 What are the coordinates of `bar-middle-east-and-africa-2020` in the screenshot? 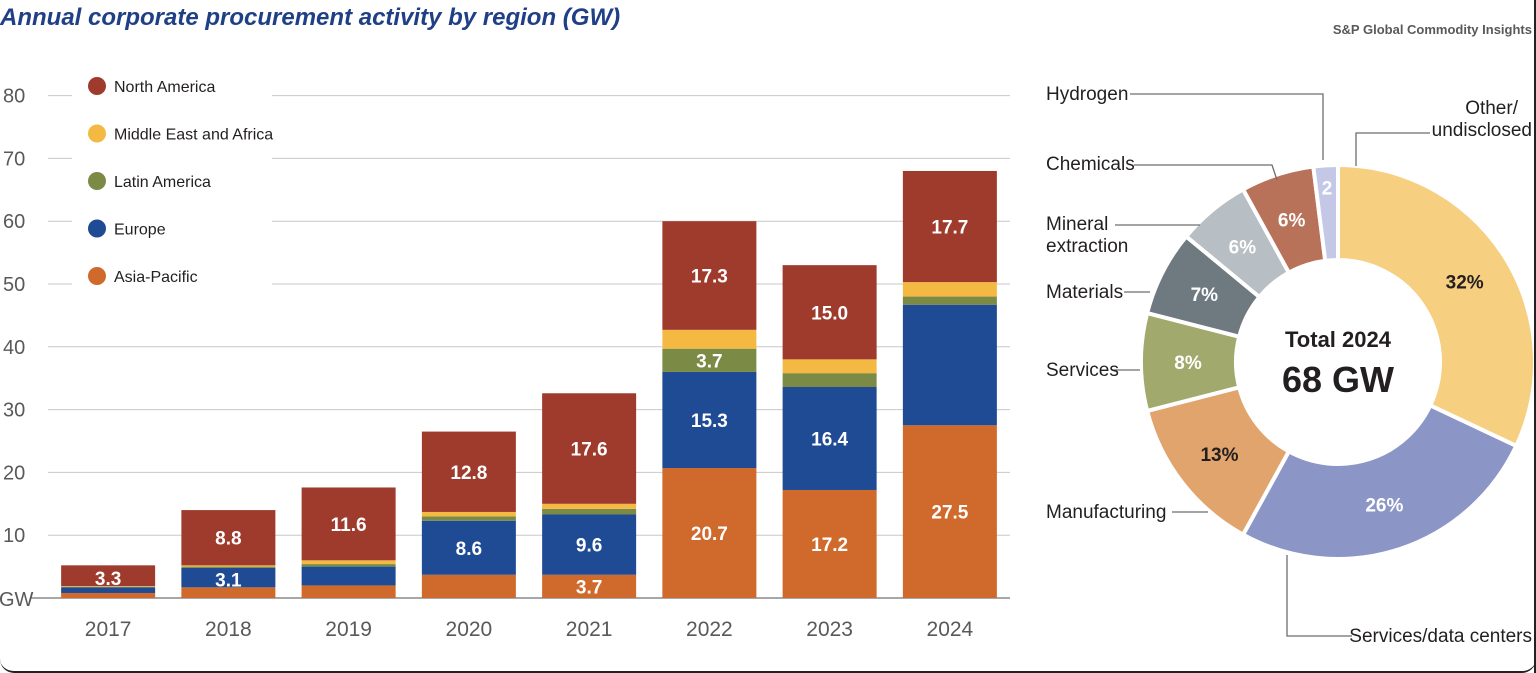 It's located at (468, 514).